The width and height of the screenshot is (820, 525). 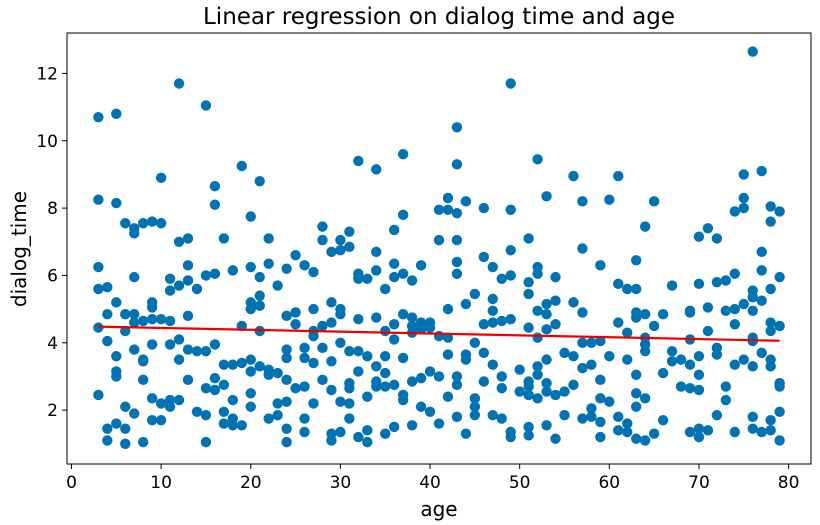 What do you see at coordinates (341, 483) in the screenshot?
I see `x-tick-label: 30` at bounding box center [341, 483].